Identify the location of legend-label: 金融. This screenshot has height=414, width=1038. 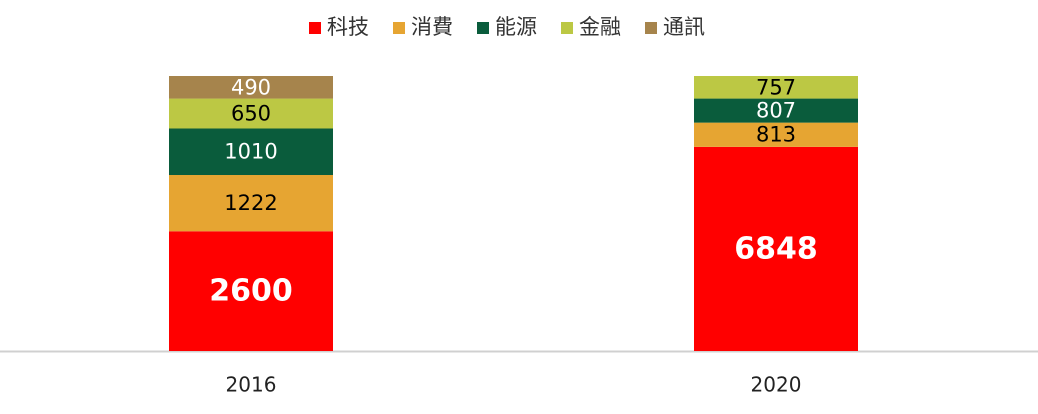
(600, 27).